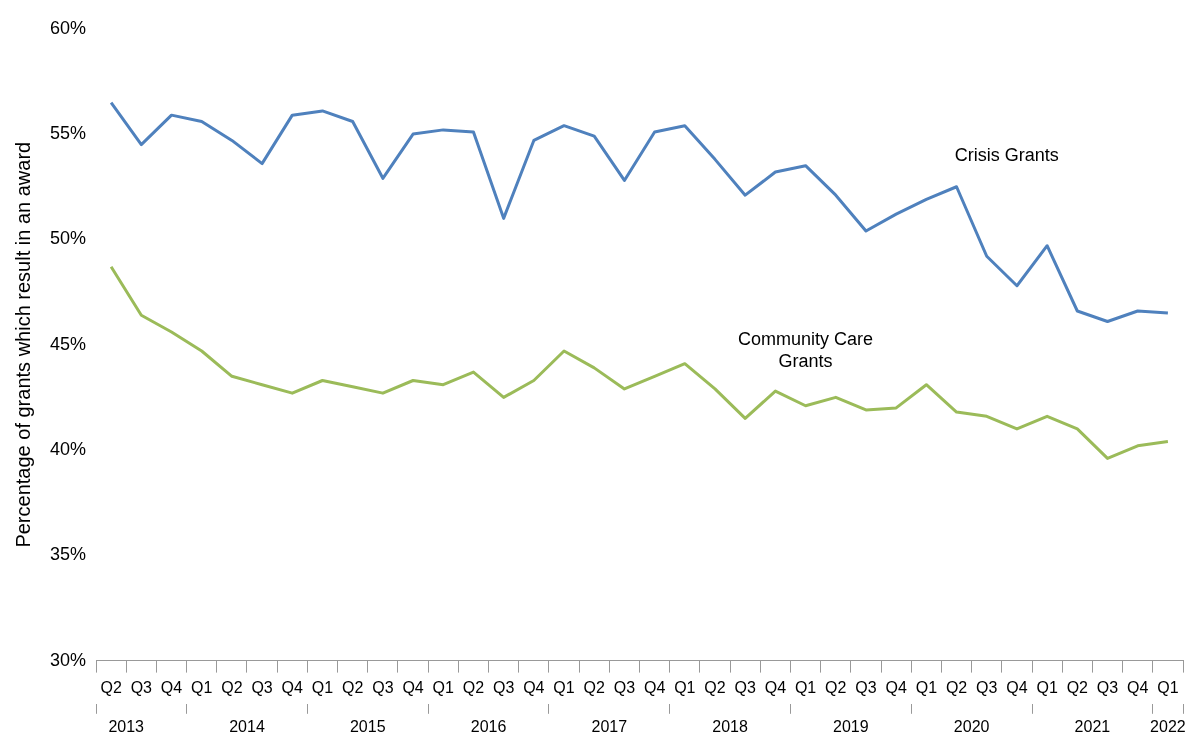 The width and height of the screenshot is (1203, 749). I want to click on y-tick-label: 40%, so click(68, 448).